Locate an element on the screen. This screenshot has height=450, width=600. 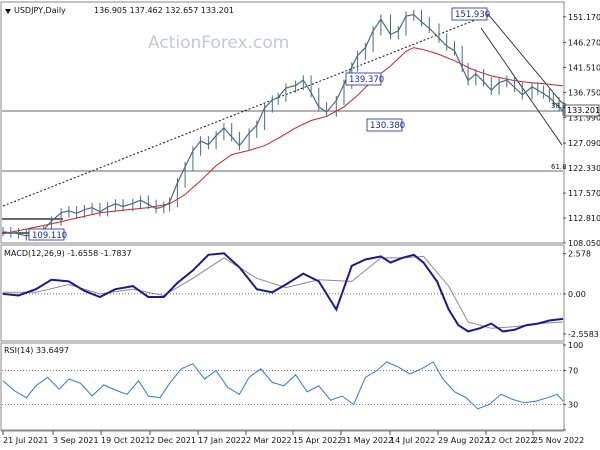
mid-high-label: 139.370 is located at coordinates (366, 80).